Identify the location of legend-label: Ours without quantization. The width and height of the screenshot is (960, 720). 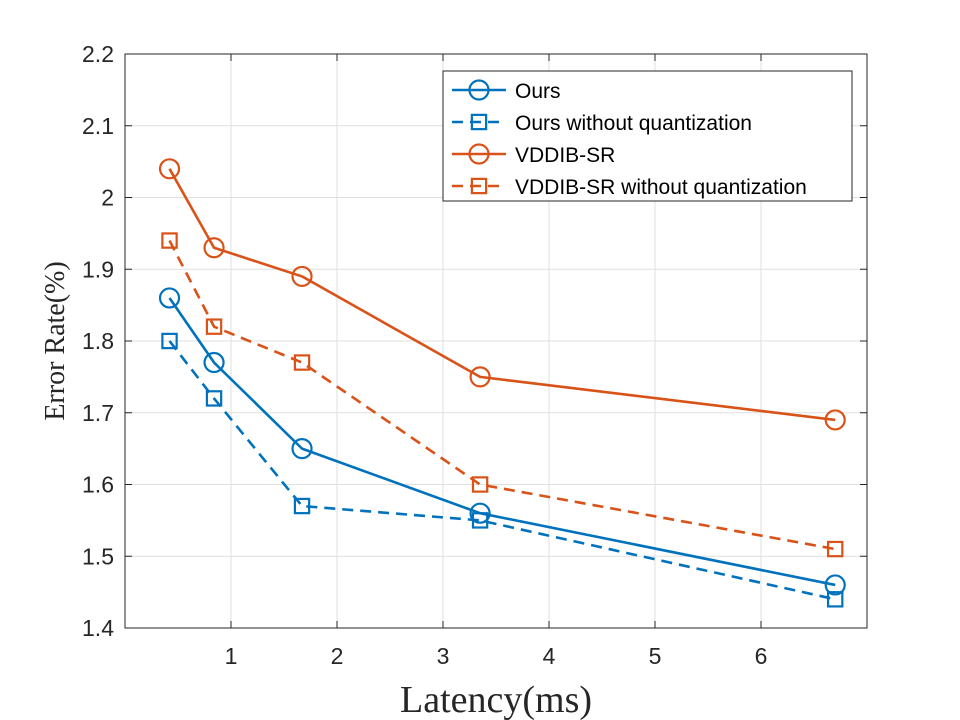
(633, 123).